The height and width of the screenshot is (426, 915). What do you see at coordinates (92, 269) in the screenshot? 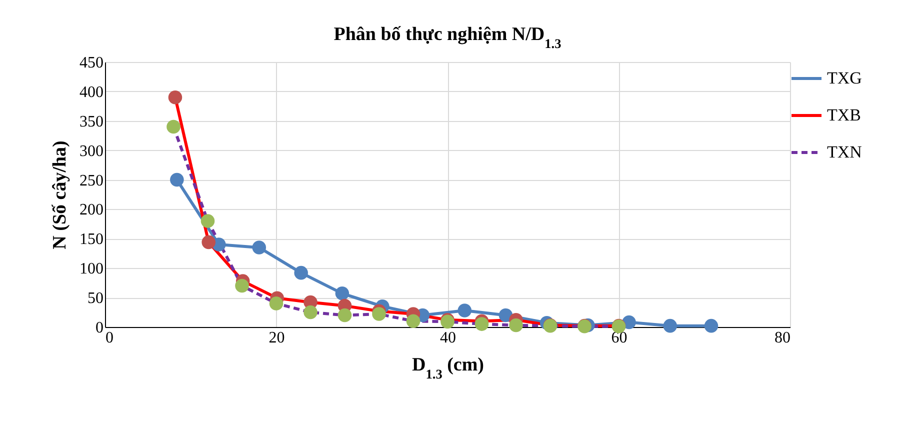
I see `y-tick-label: 100` at bounding box center [92, 269].